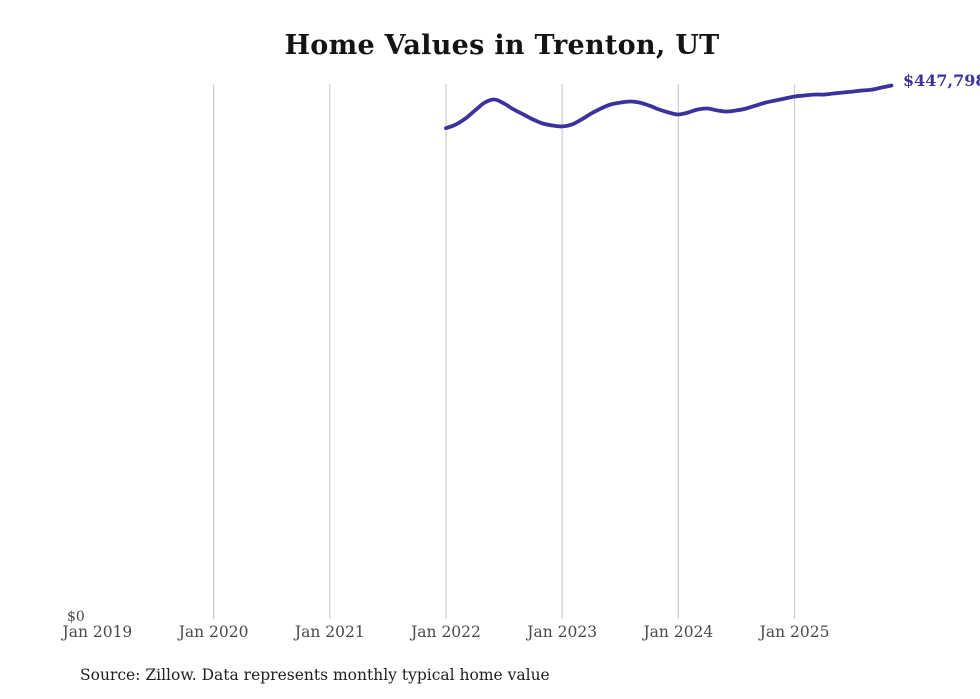  I want to click on x-axis-label: Jan 2023, so click(562, 632).